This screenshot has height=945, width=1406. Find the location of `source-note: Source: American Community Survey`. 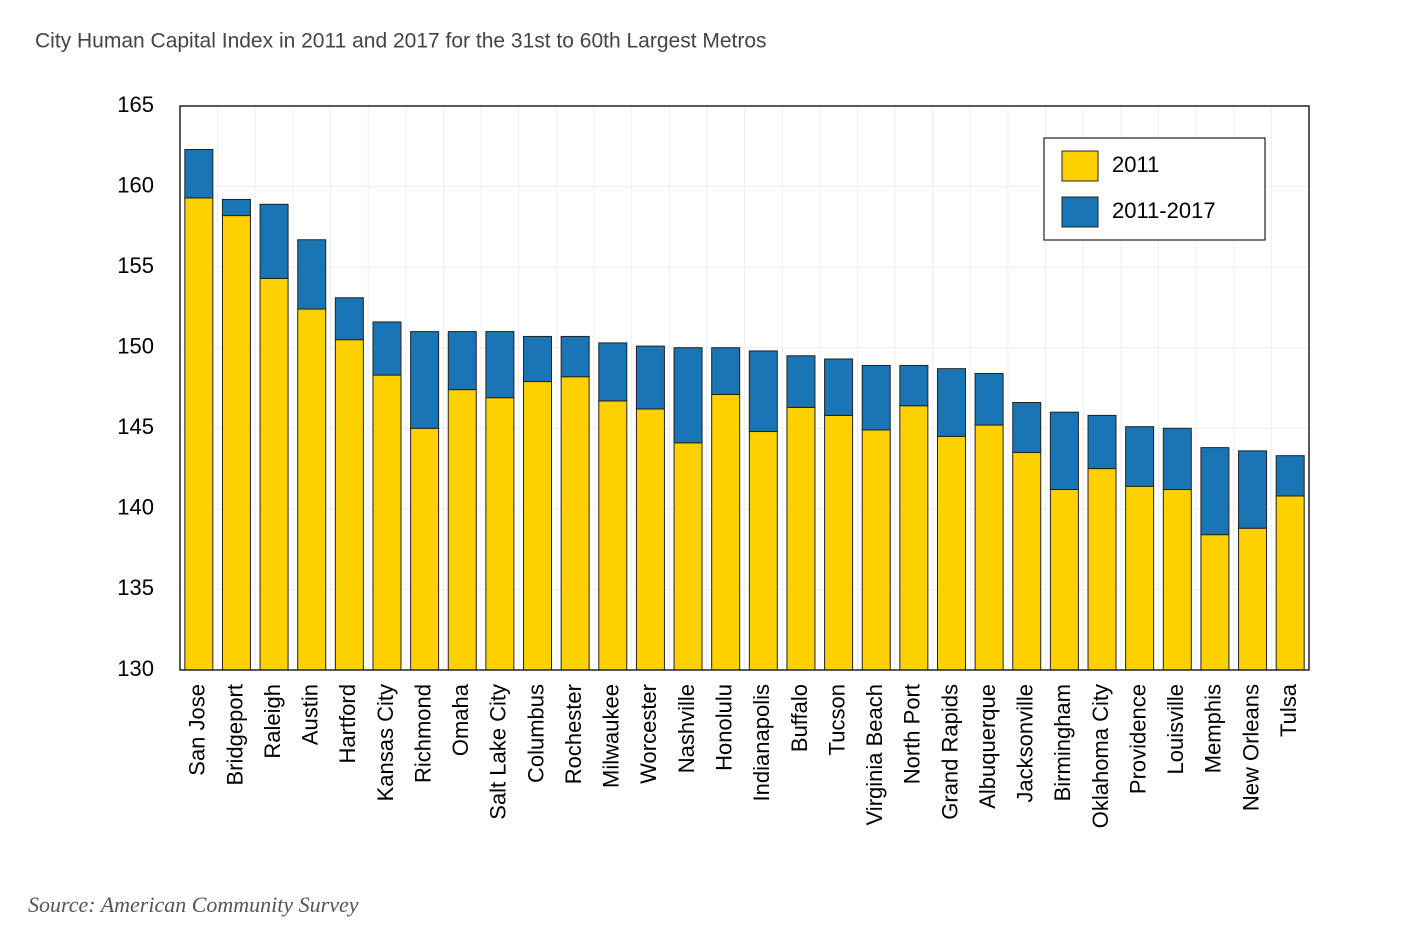

source-note: Source: American Community Survey is located at coordinates (193, 904).